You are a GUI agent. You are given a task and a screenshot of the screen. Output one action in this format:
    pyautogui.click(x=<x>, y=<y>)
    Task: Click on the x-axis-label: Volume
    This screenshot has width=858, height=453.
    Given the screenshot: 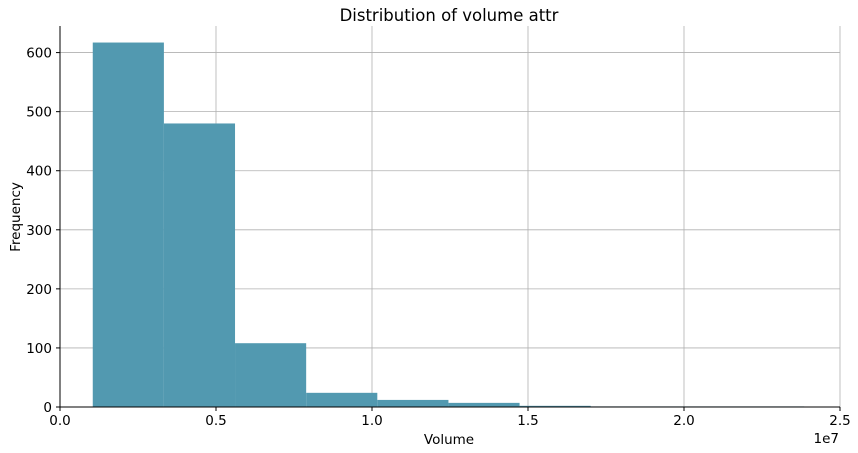 What is the action you would take?
    pyautogui.click(x=449, y=440)
    